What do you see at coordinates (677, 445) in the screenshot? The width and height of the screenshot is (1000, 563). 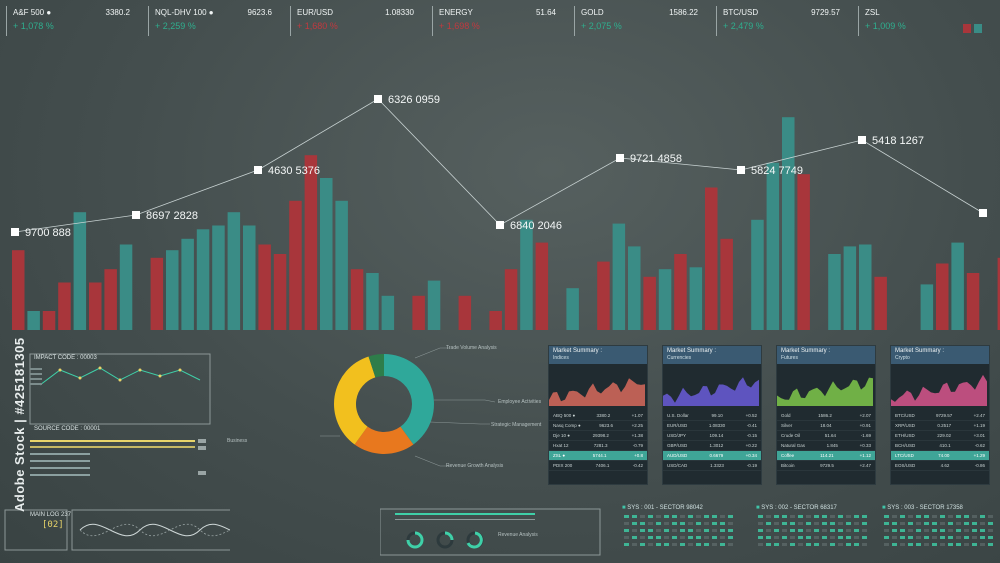 I see `ms-row-name: GBP/USD` at bounding box center [677, 445].